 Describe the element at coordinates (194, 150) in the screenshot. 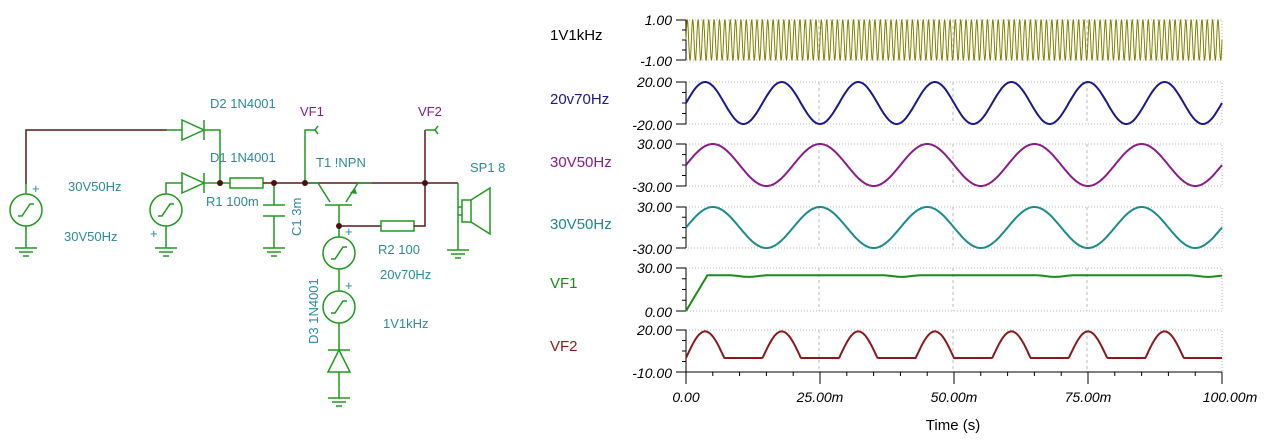

I see `diode-d2` at that location.